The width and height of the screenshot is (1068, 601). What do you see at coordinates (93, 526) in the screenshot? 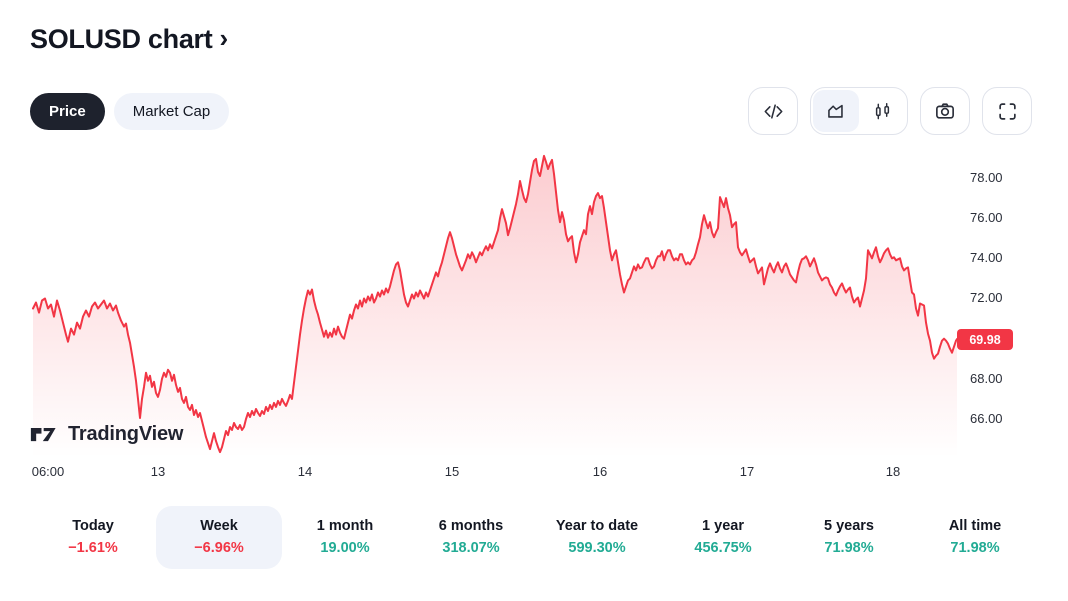
I see `range-label: Today` at bounding box center [93, 526].